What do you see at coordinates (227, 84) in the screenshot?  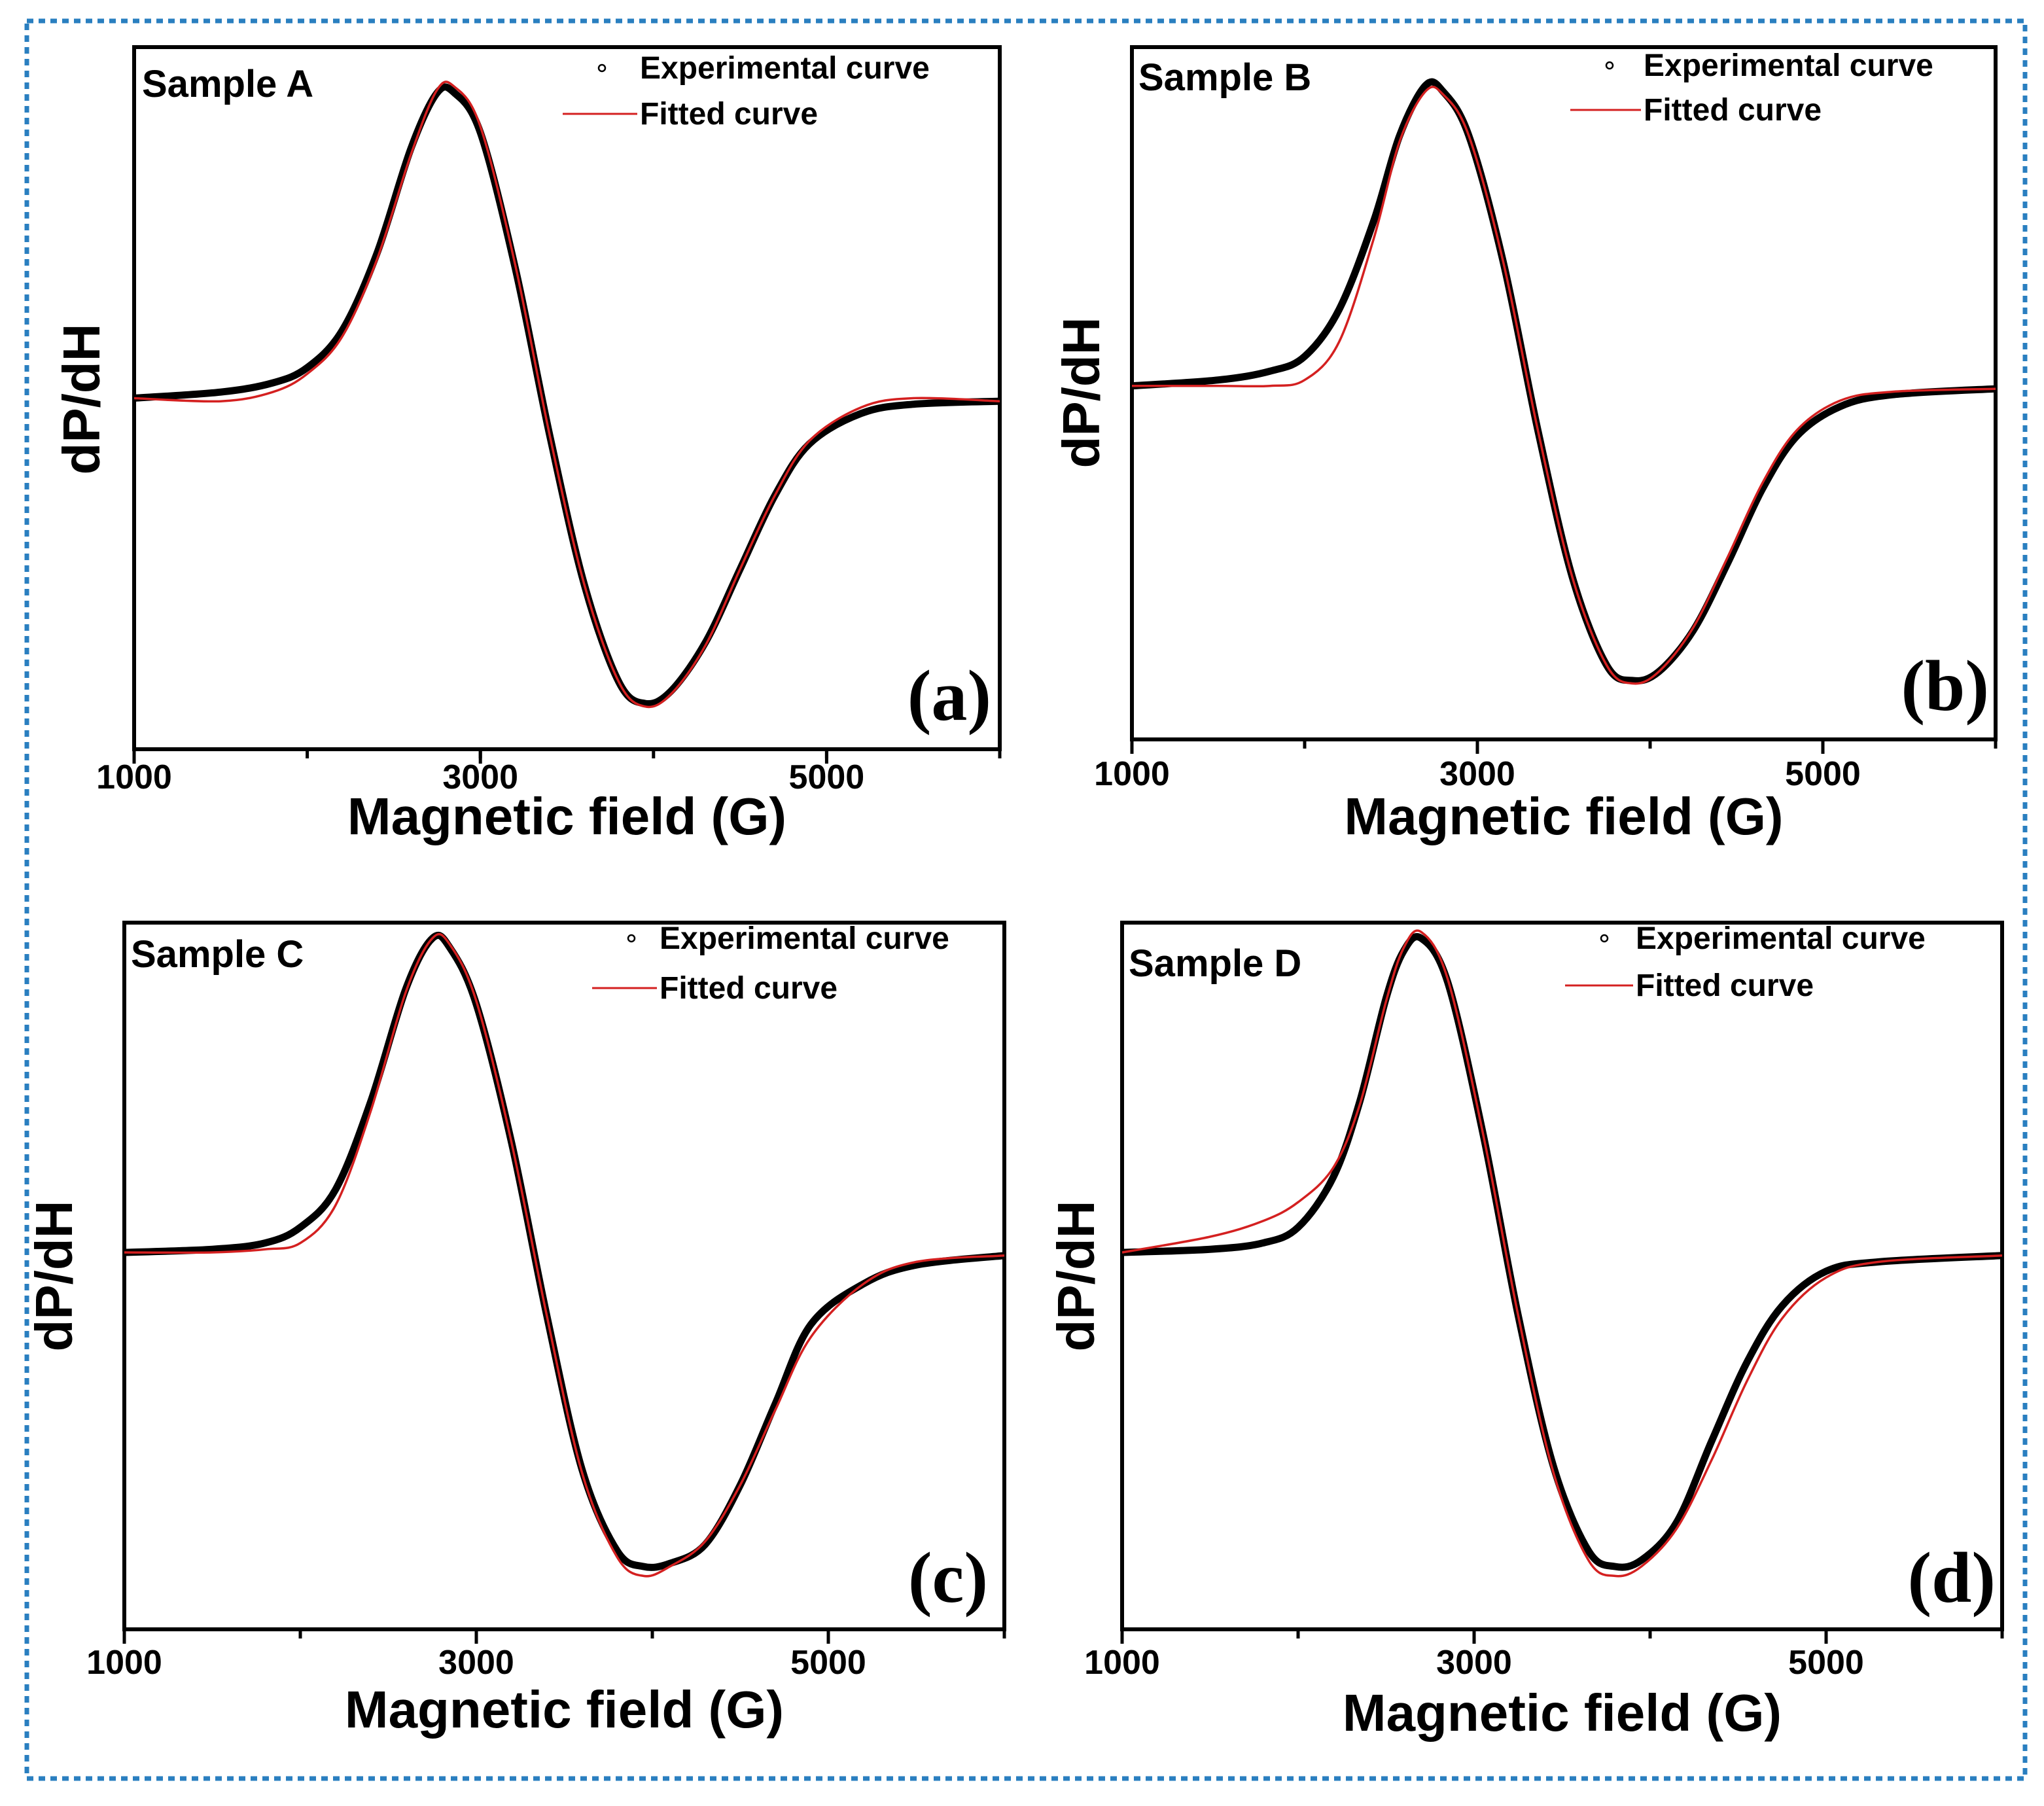 I see `sample-label: Sample A` at bounding box center [227, 84].